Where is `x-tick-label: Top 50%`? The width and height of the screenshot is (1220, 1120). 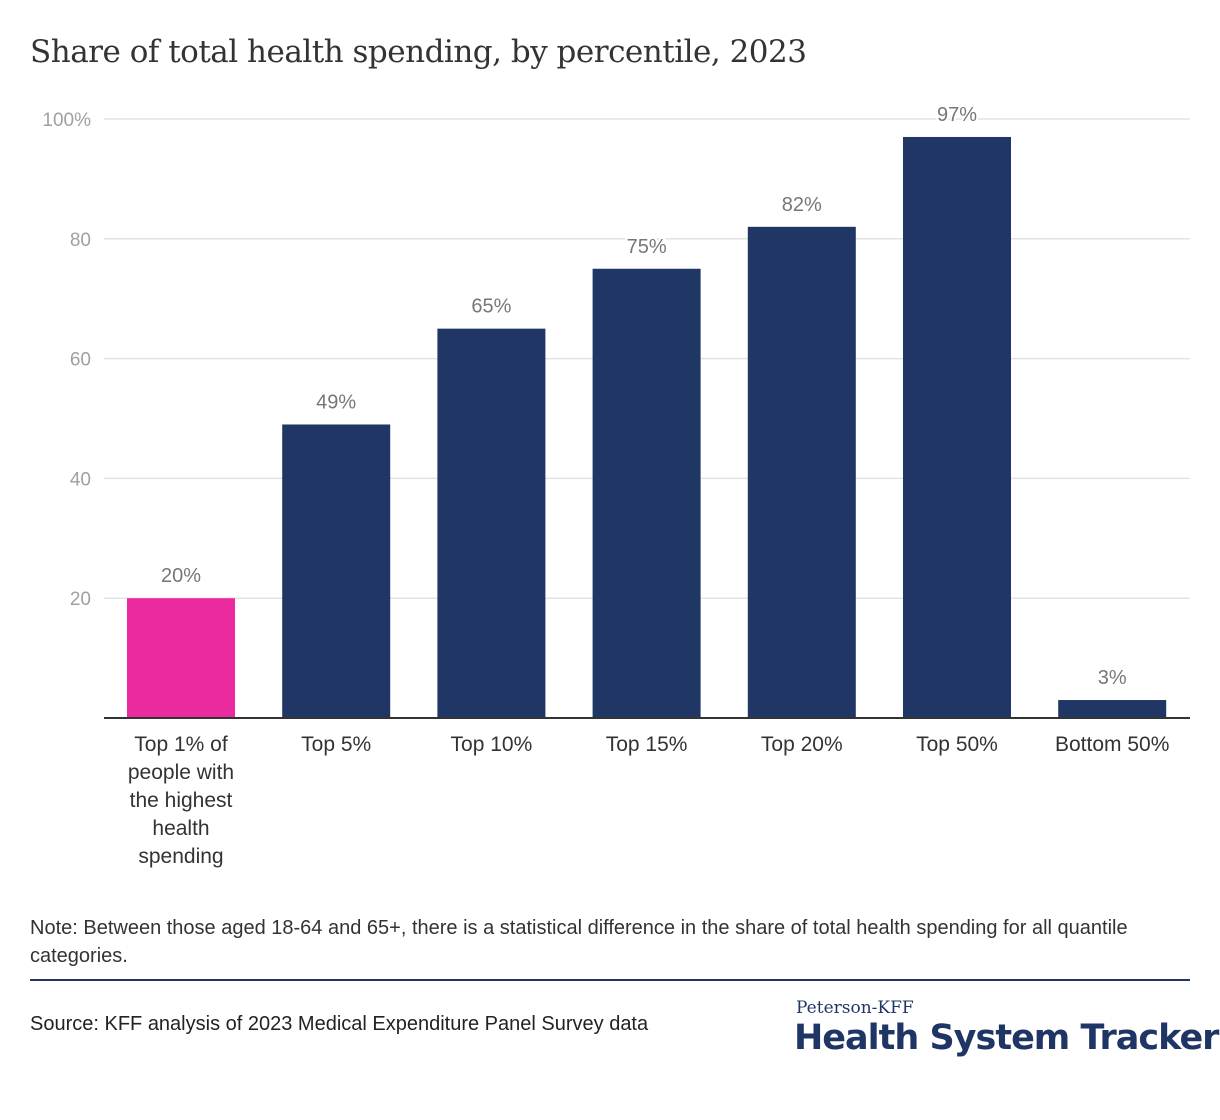
x-tick-label: Top 50% is located at coordinates (957, 744).